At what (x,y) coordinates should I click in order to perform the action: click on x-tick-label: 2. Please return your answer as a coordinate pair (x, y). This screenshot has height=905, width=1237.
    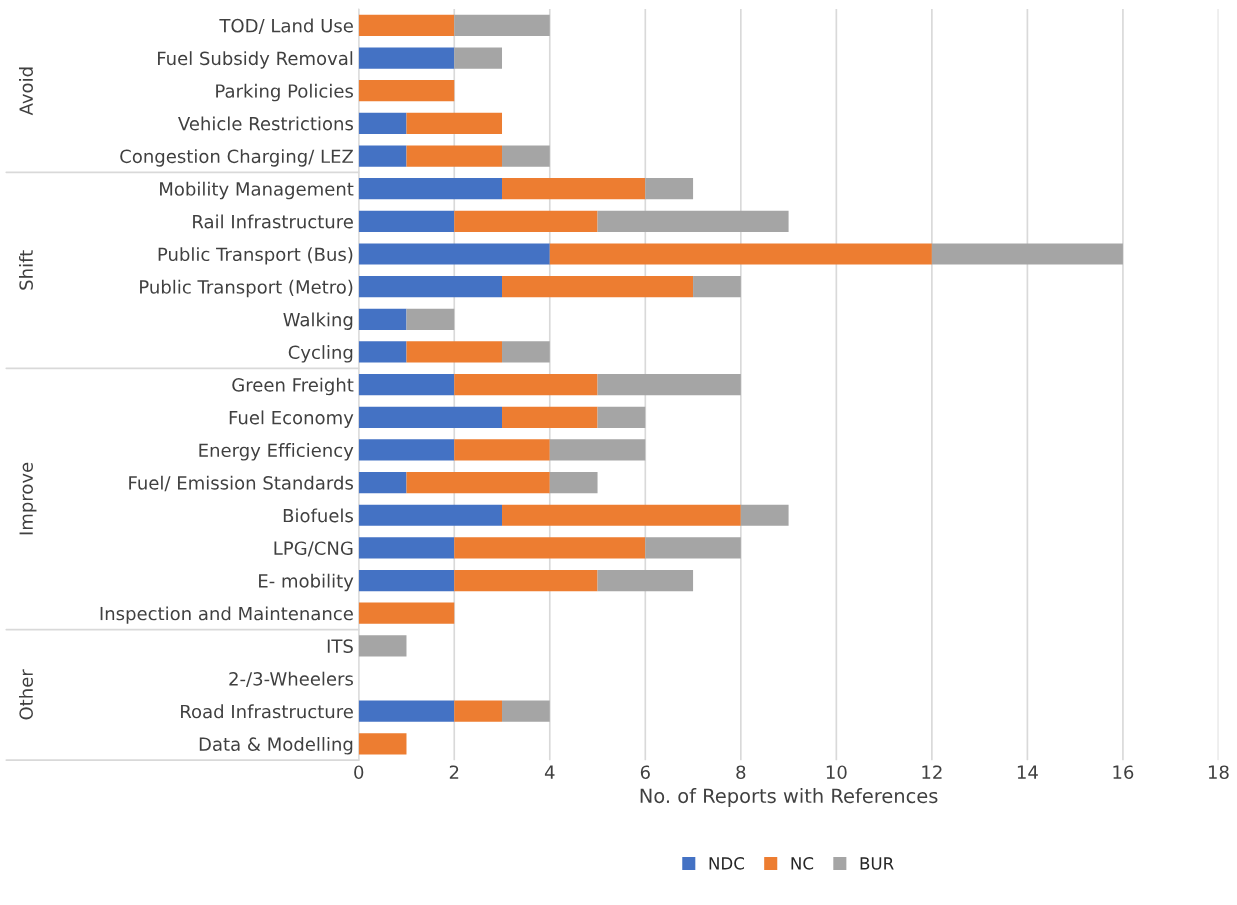
    Looking at the image, I should click on (454, 772).